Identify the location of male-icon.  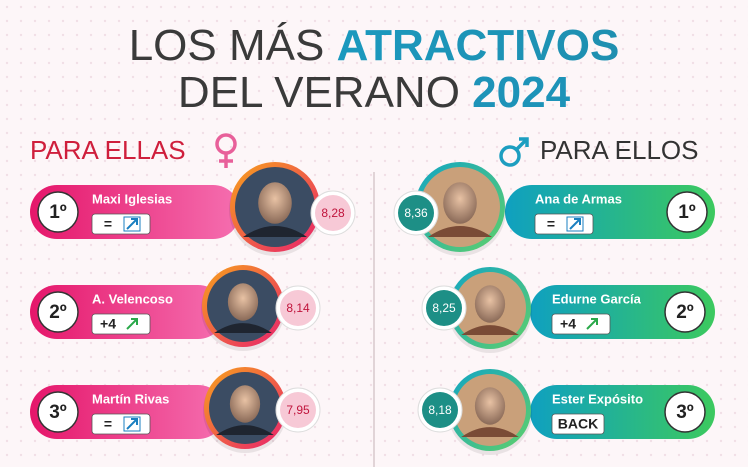
(514, 152).